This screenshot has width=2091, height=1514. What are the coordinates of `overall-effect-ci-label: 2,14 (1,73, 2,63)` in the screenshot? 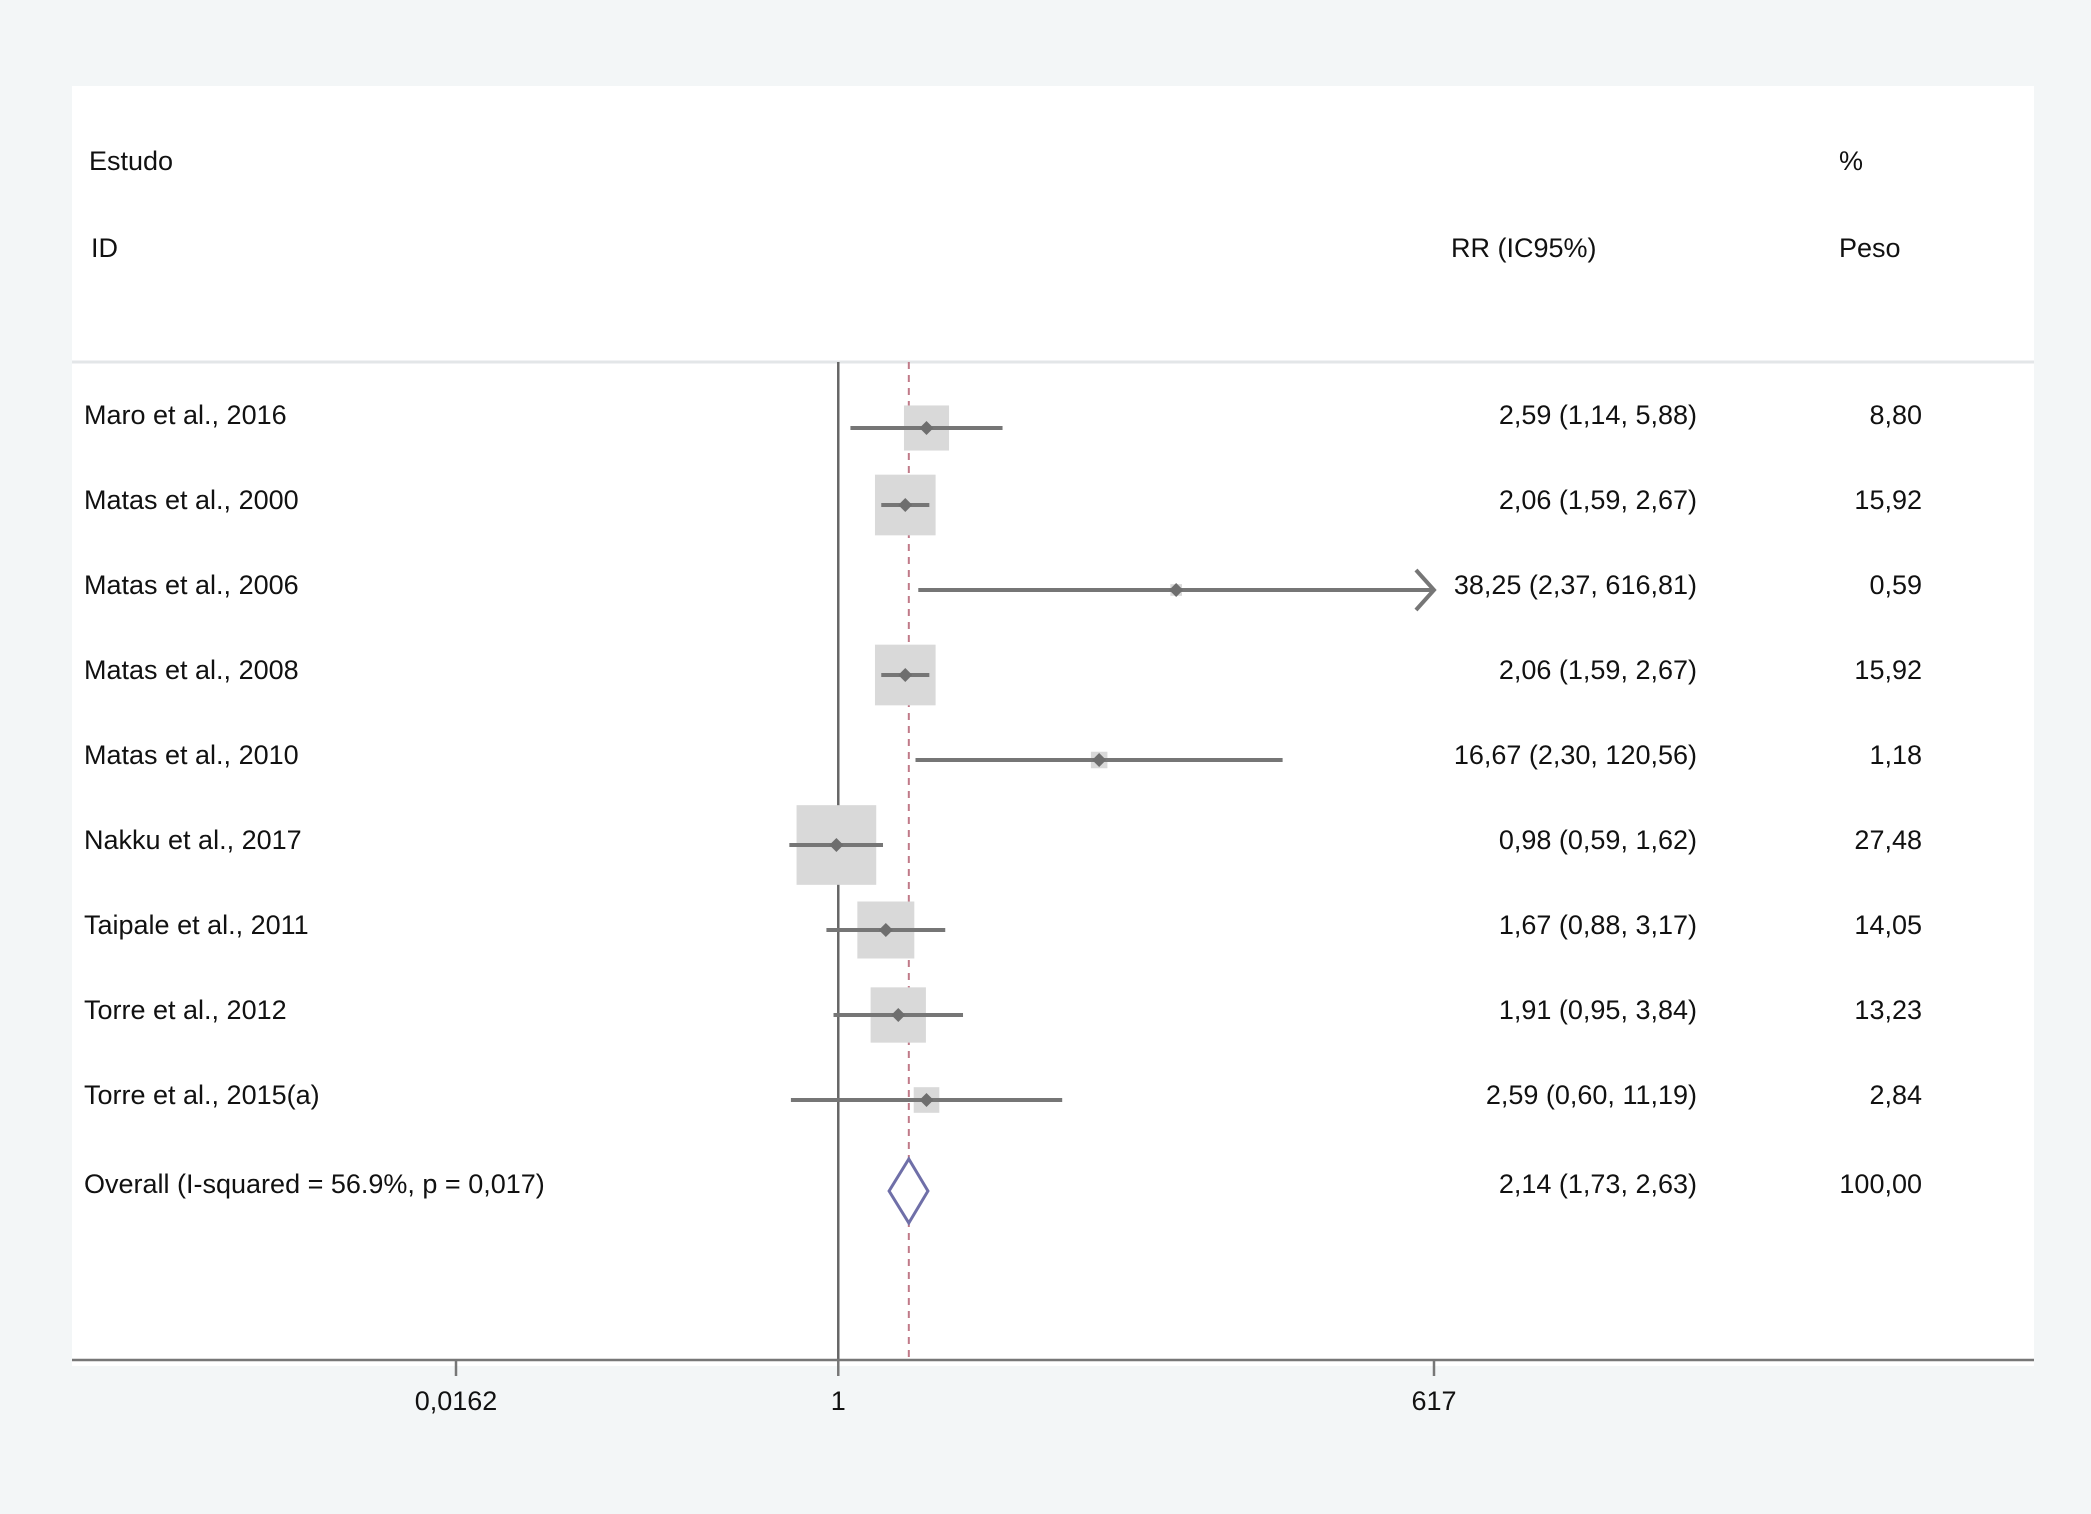 It's located at (1597, 1184).